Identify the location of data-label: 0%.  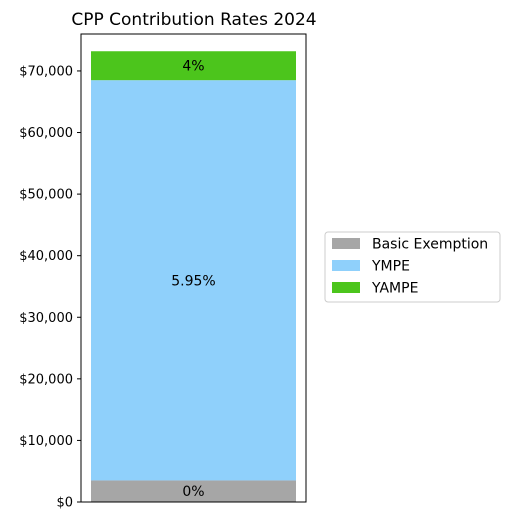
(193, 492).